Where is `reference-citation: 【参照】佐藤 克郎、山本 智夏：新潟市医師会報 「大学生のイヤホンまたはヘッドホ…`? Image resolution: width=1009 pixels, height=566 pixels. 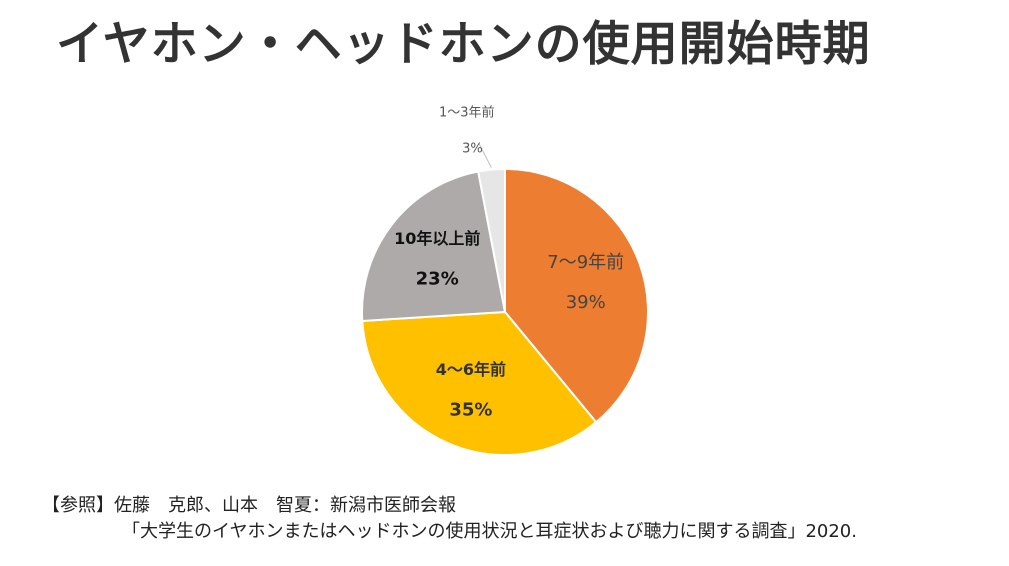
reference-citation: 【参照】佐藤 克郎、山本 智夏：新潟市医師会報 「大学生のイヤホンまたはヘッドホ… is located at coordinates (449, 519).